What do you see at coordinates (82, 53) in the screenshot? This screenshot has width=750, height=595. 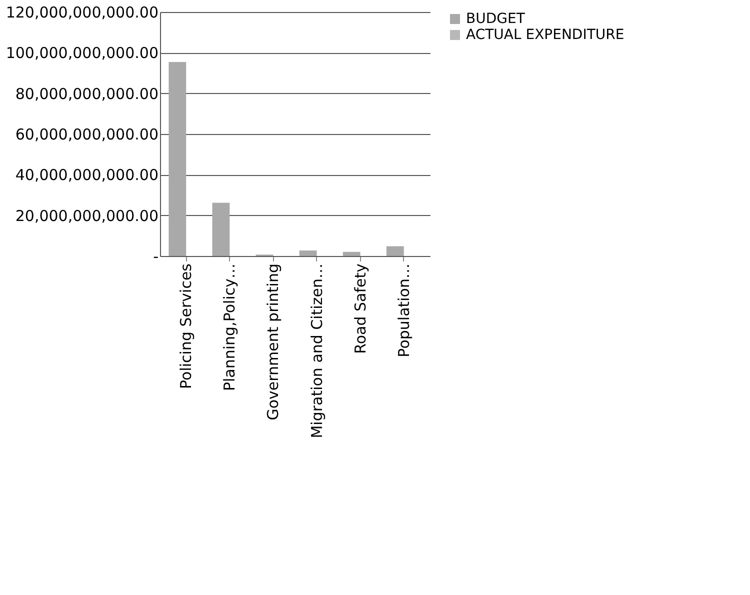 I see `y-tick-label: 100,000,000,000.00` at bounding box center [82, 53].